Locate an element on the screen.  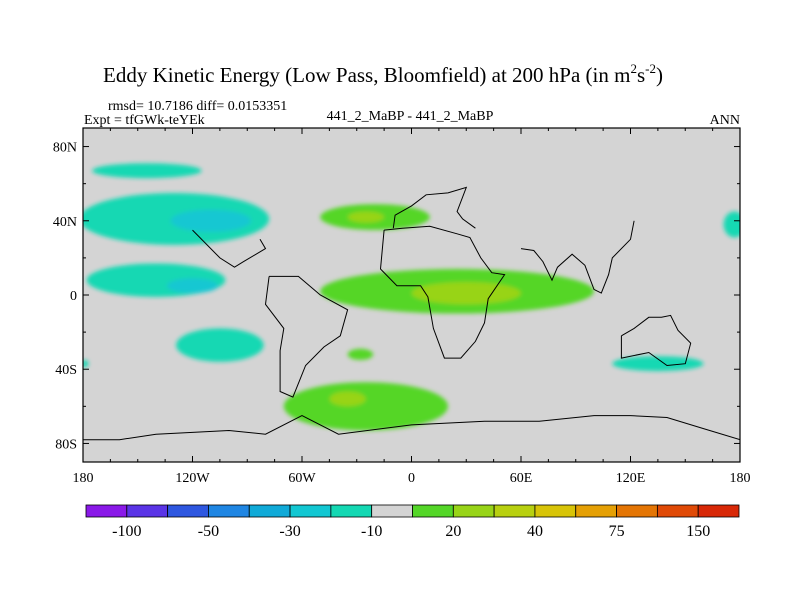
colorbar-label: 150 is located at coordinates (698, 531).